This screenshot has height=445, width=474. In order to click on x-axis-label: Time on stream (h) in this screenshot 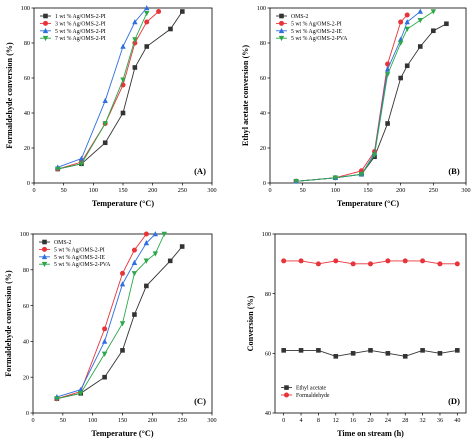, I will do `click(370, 433)`.